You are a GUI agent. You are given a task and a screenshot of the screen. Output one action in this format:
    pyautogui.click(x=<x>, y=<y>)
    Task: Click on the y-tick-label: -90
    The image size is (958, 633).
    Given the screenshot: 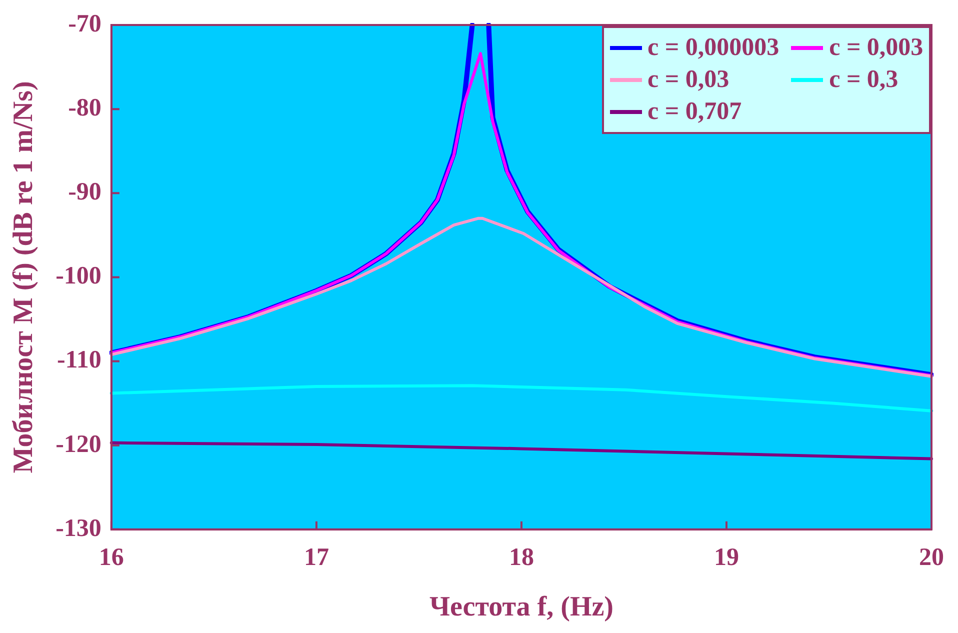 What is the action you would take?
    pyautogui.click(x=85, y=192)
    